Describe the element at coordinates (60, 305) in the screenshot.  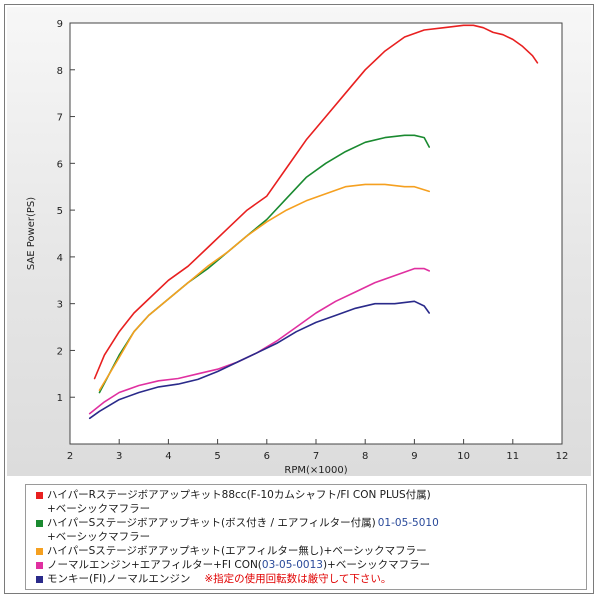
I see `y-tick-label: 3` at that location.